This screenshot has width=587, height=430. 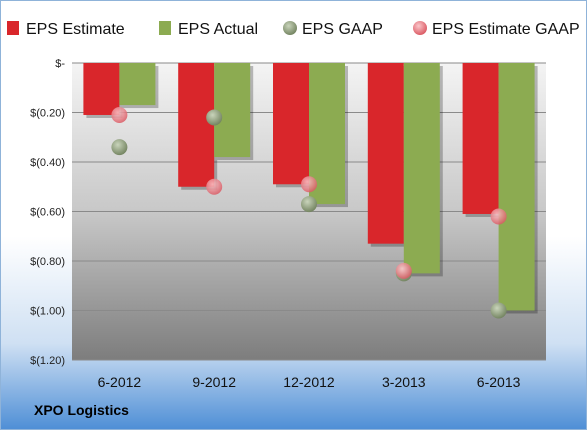 I want to click on x-tick-label: 9-2012, so click(x=214, y=382).